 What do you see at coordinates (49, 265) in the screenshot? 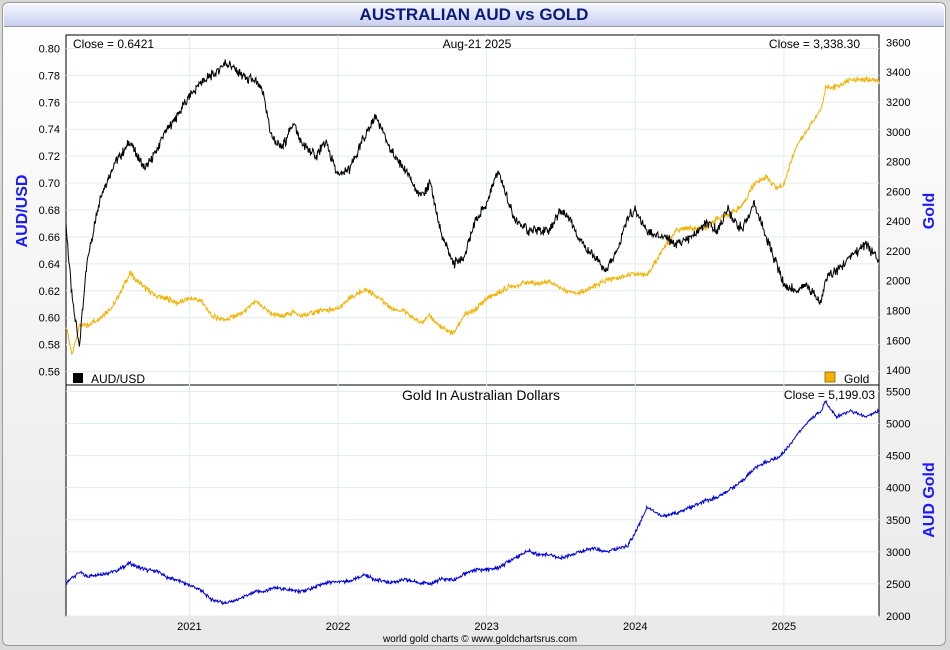
I see `y-left-tick-label: 0.64` at bounding box center [49, 265].